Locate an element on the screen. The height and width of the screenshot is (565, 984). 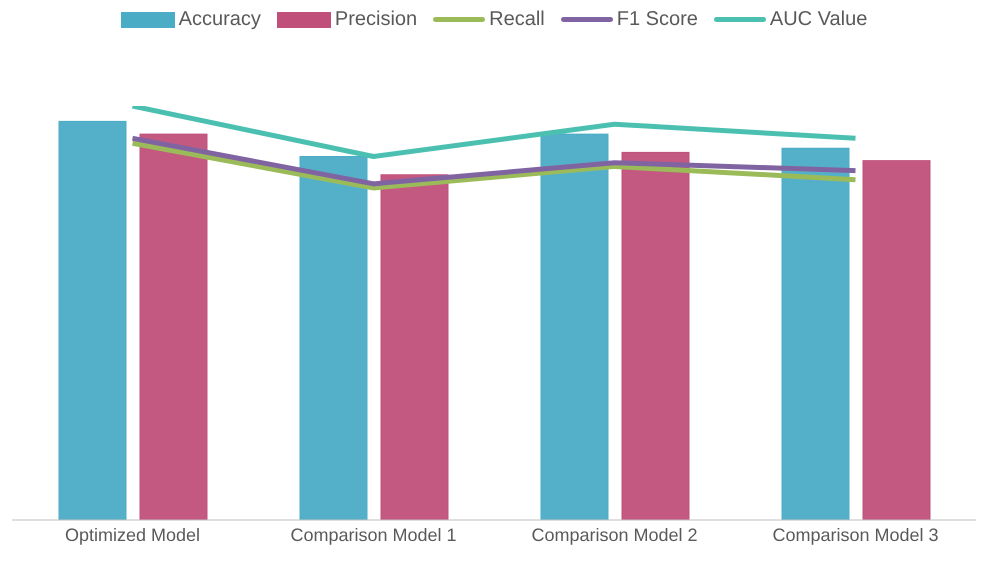
x-tick-label: Comparison Model 1 is located at coordinates (373, 534).